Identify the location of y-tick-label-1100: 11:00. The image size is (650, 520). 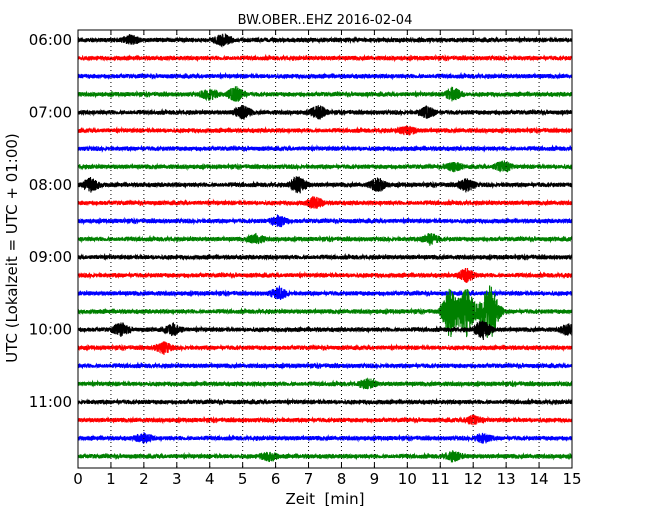
(50, 402).